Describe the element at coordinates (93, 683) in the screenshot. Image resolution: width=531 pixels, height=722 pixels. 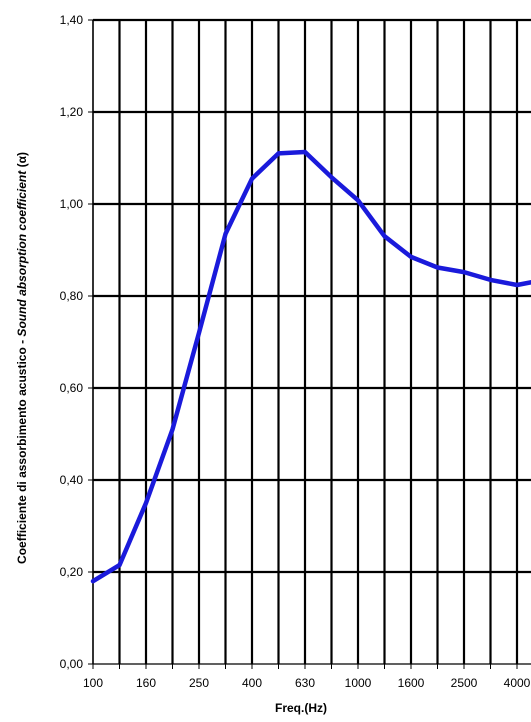
I see `x-tick-label: 100` at that location.